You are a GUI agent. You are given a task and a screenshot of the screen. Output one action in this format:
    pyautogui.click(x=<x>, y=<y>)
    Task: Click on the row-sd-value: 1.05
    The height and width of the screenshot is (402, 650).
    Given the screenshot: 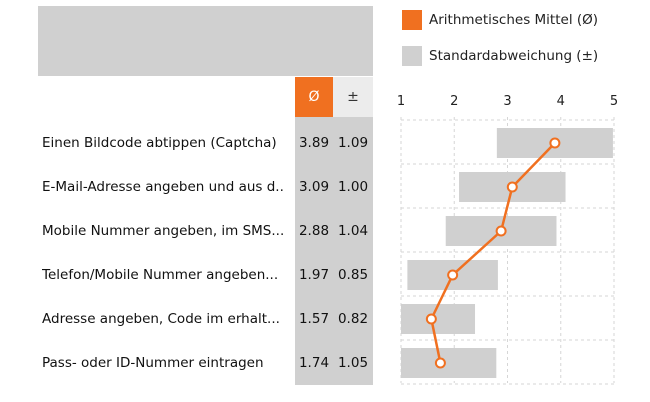 What is the action you would take?
    pyautogui.click(x=353, y=363)
    